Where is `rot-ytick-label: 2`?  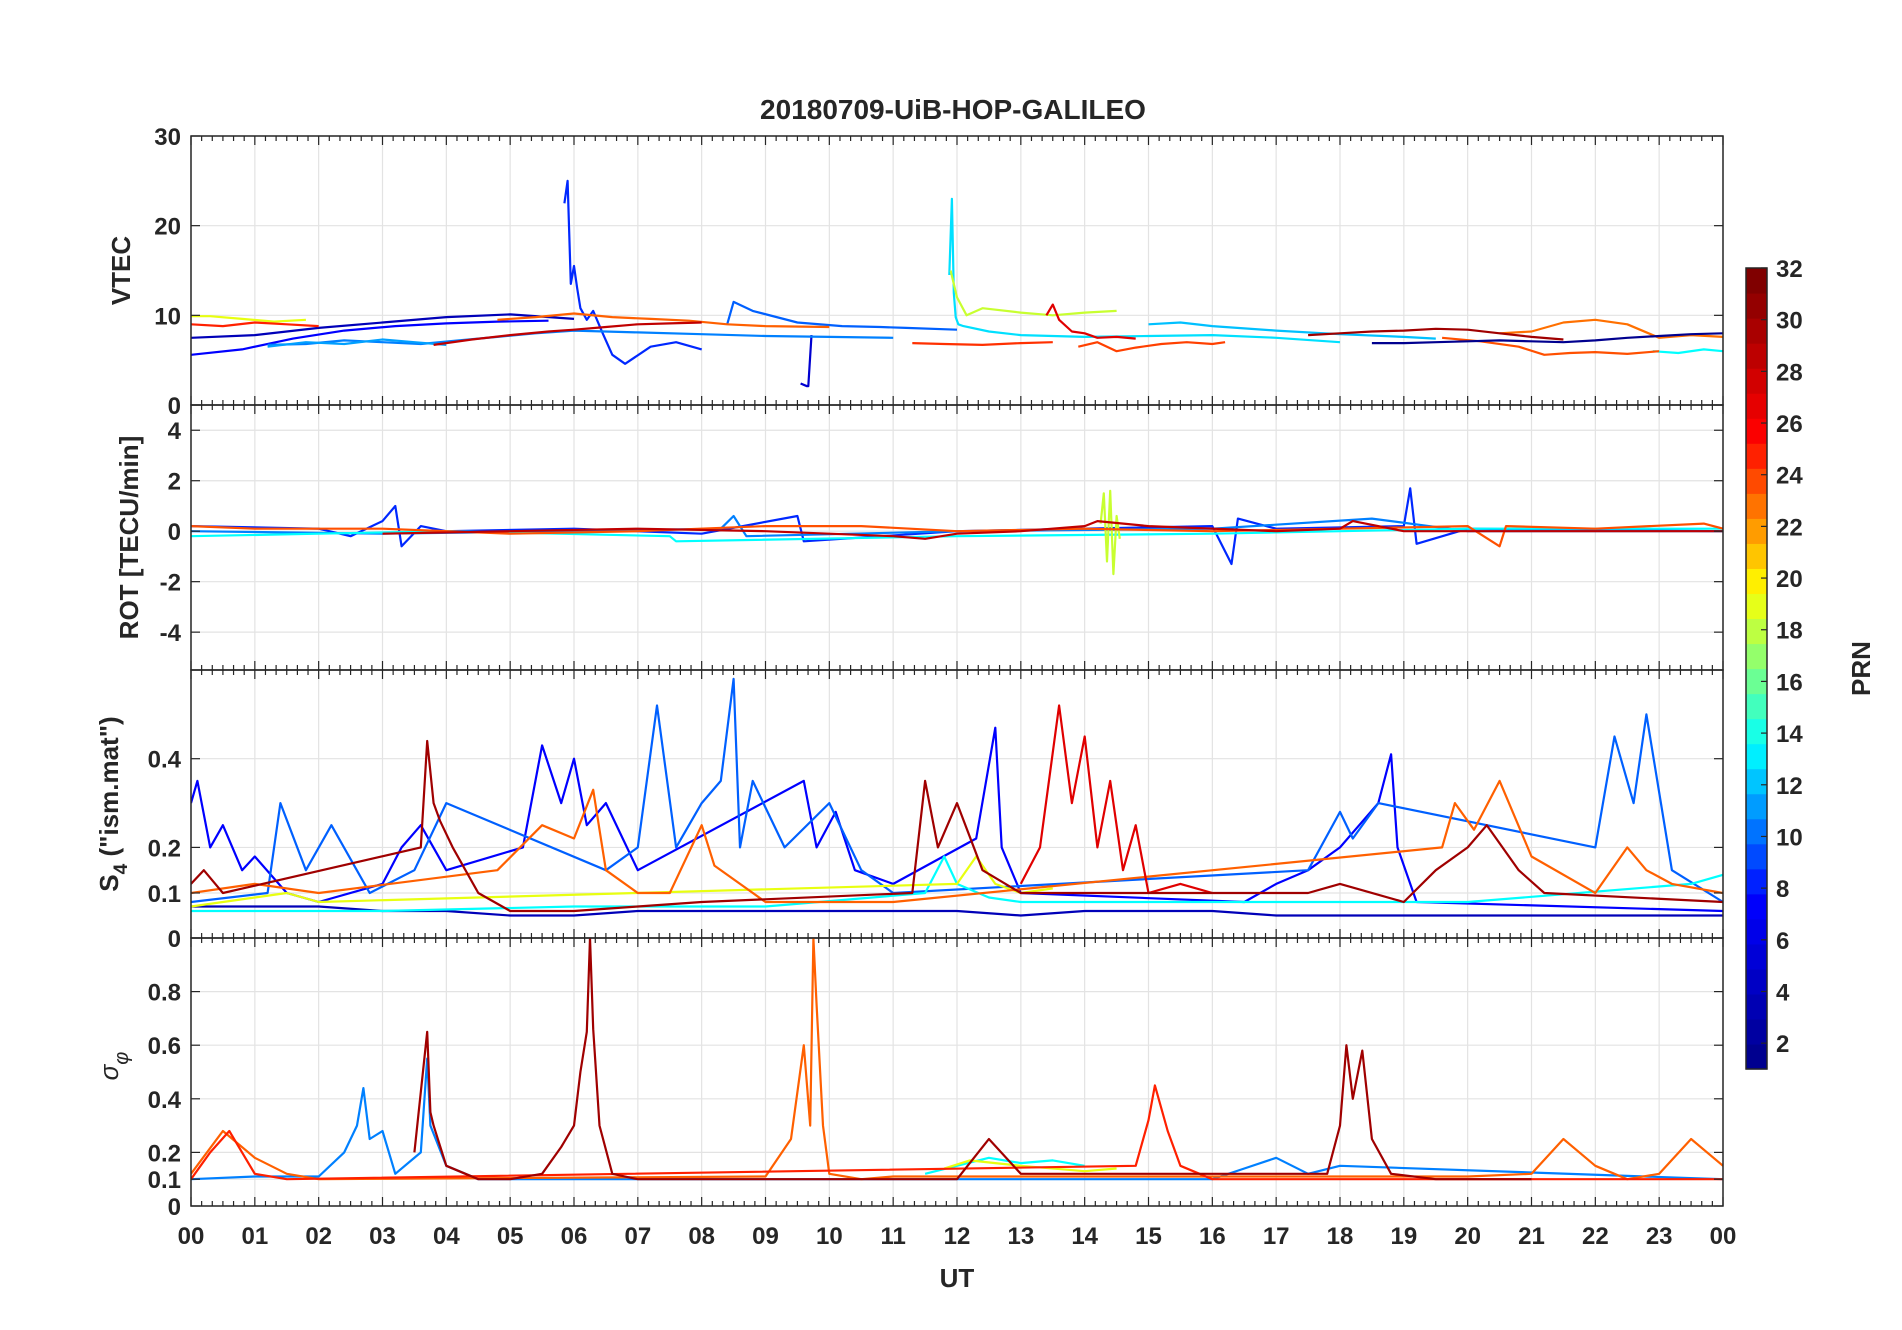 rot-ytick-label: 2 is located at coordinates (174, 482).